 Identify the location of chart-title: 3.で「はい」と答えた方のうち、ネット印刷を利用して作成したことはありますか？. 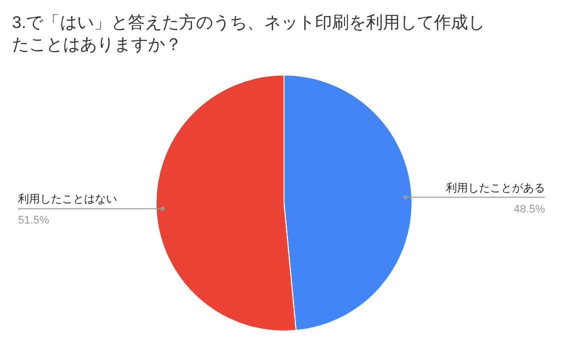
(249, 34).